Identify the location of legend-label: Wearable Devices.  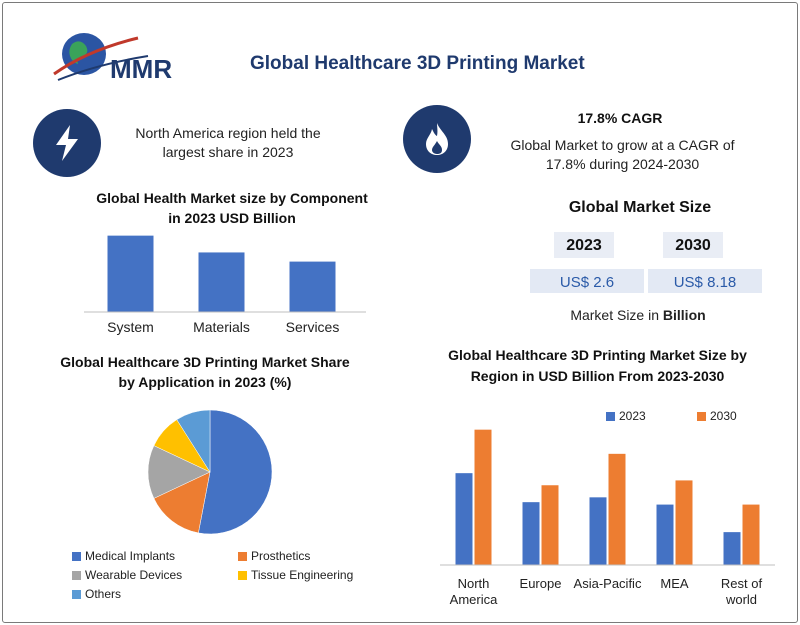
(134, 575).